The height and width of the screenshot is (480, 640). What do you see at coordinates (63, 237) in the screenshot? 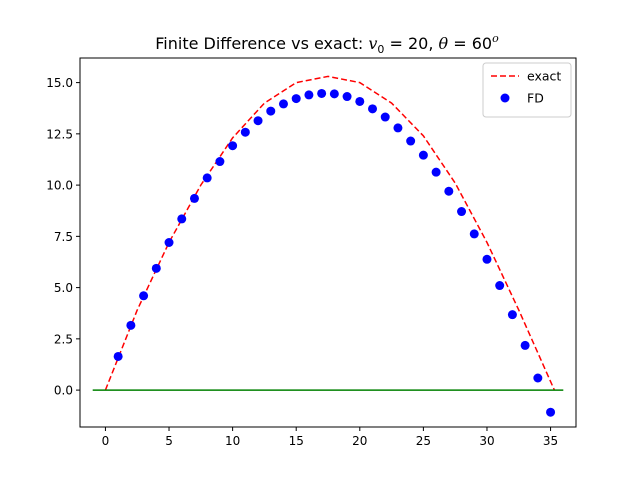
I see `y-tick-label: 7.5` at bounding box center [63, 237].